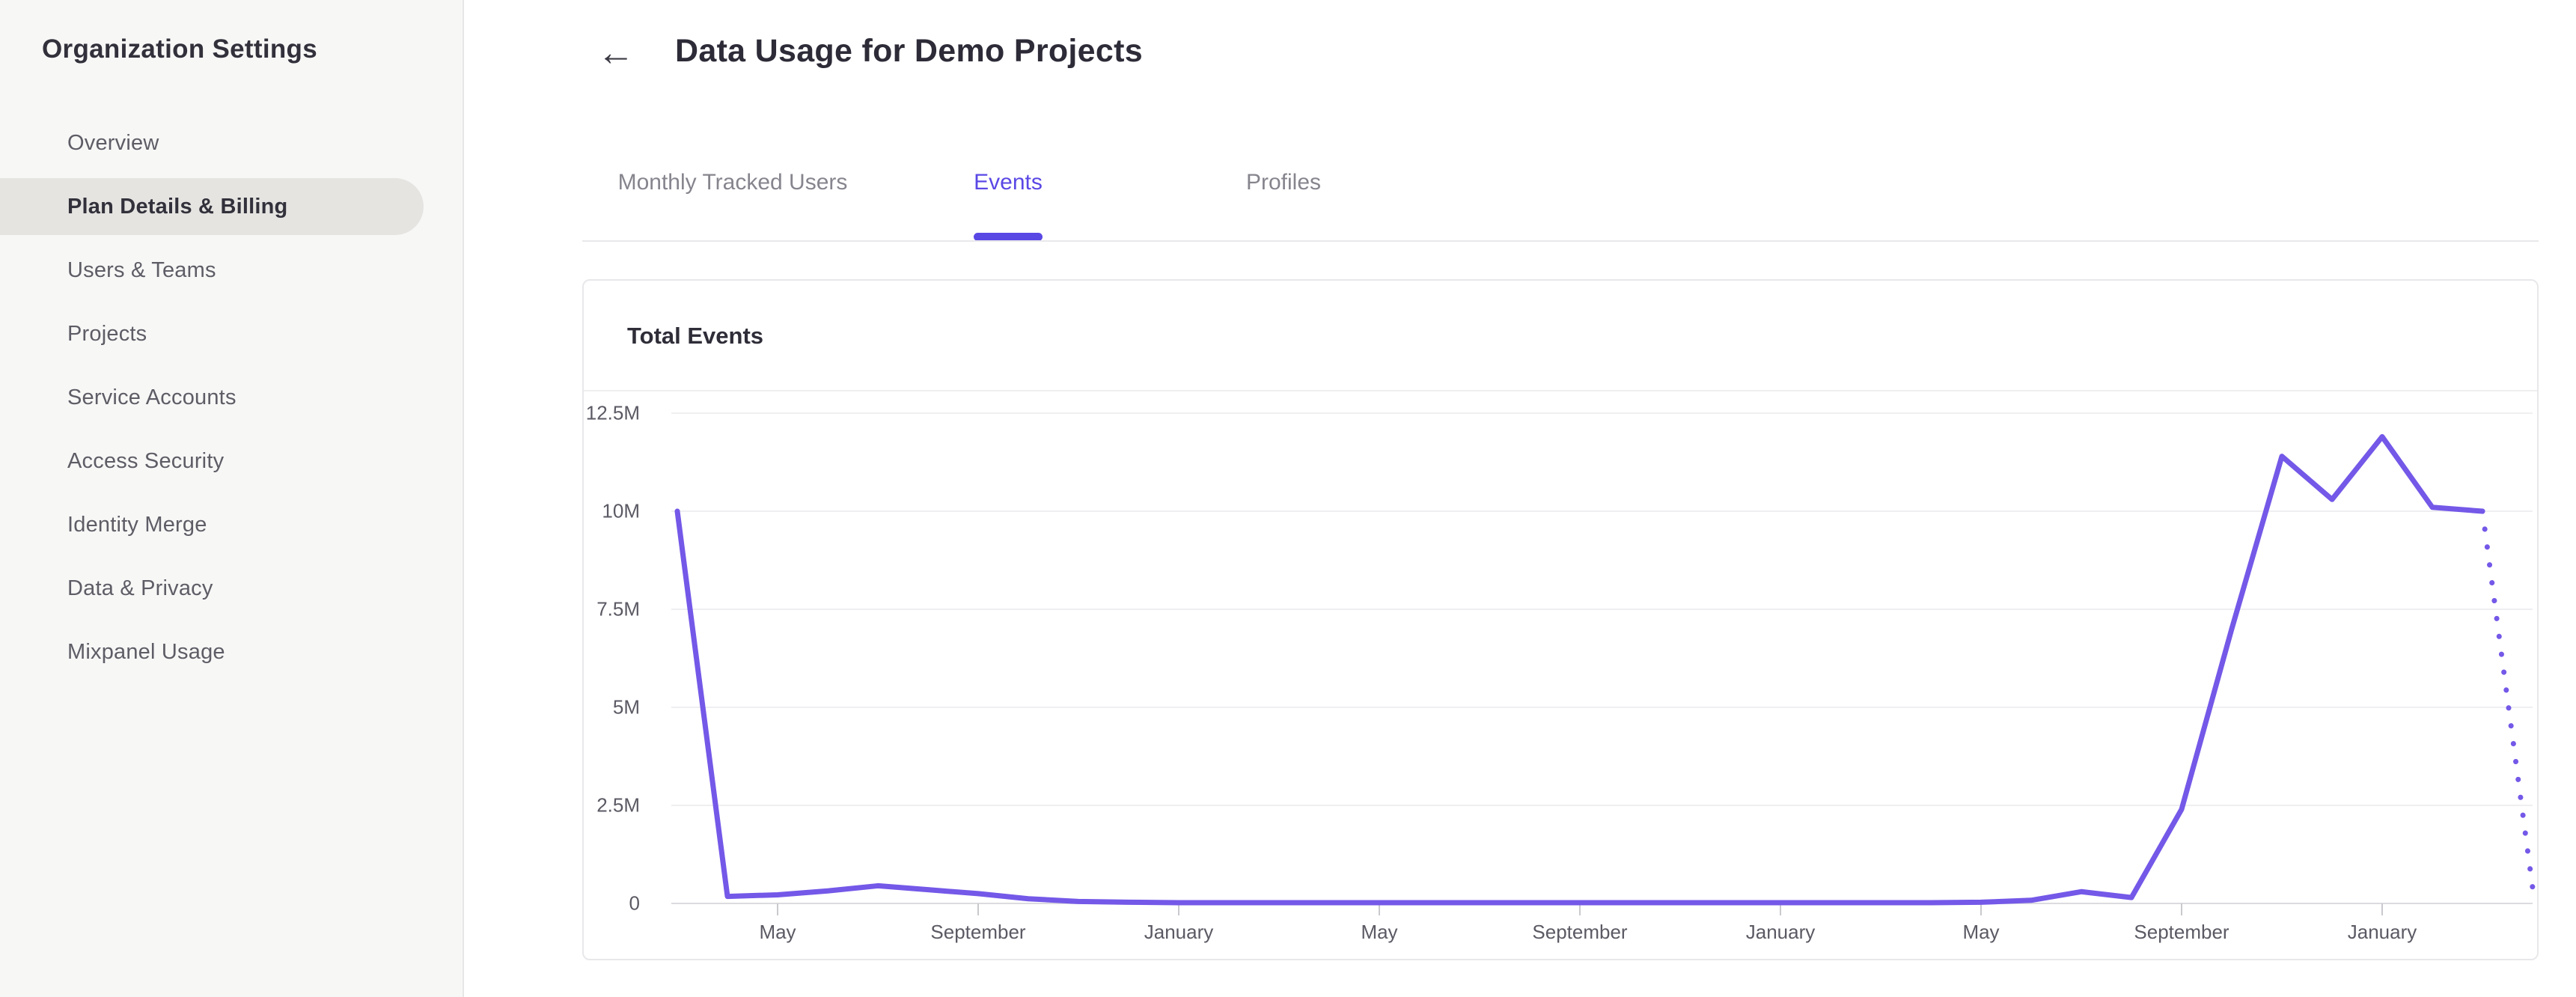  What do you see at coordinates (909, 51) in the screenshot?
I see `page-title: Data Usage for Demo Projects` at bounding box center [909, 51].